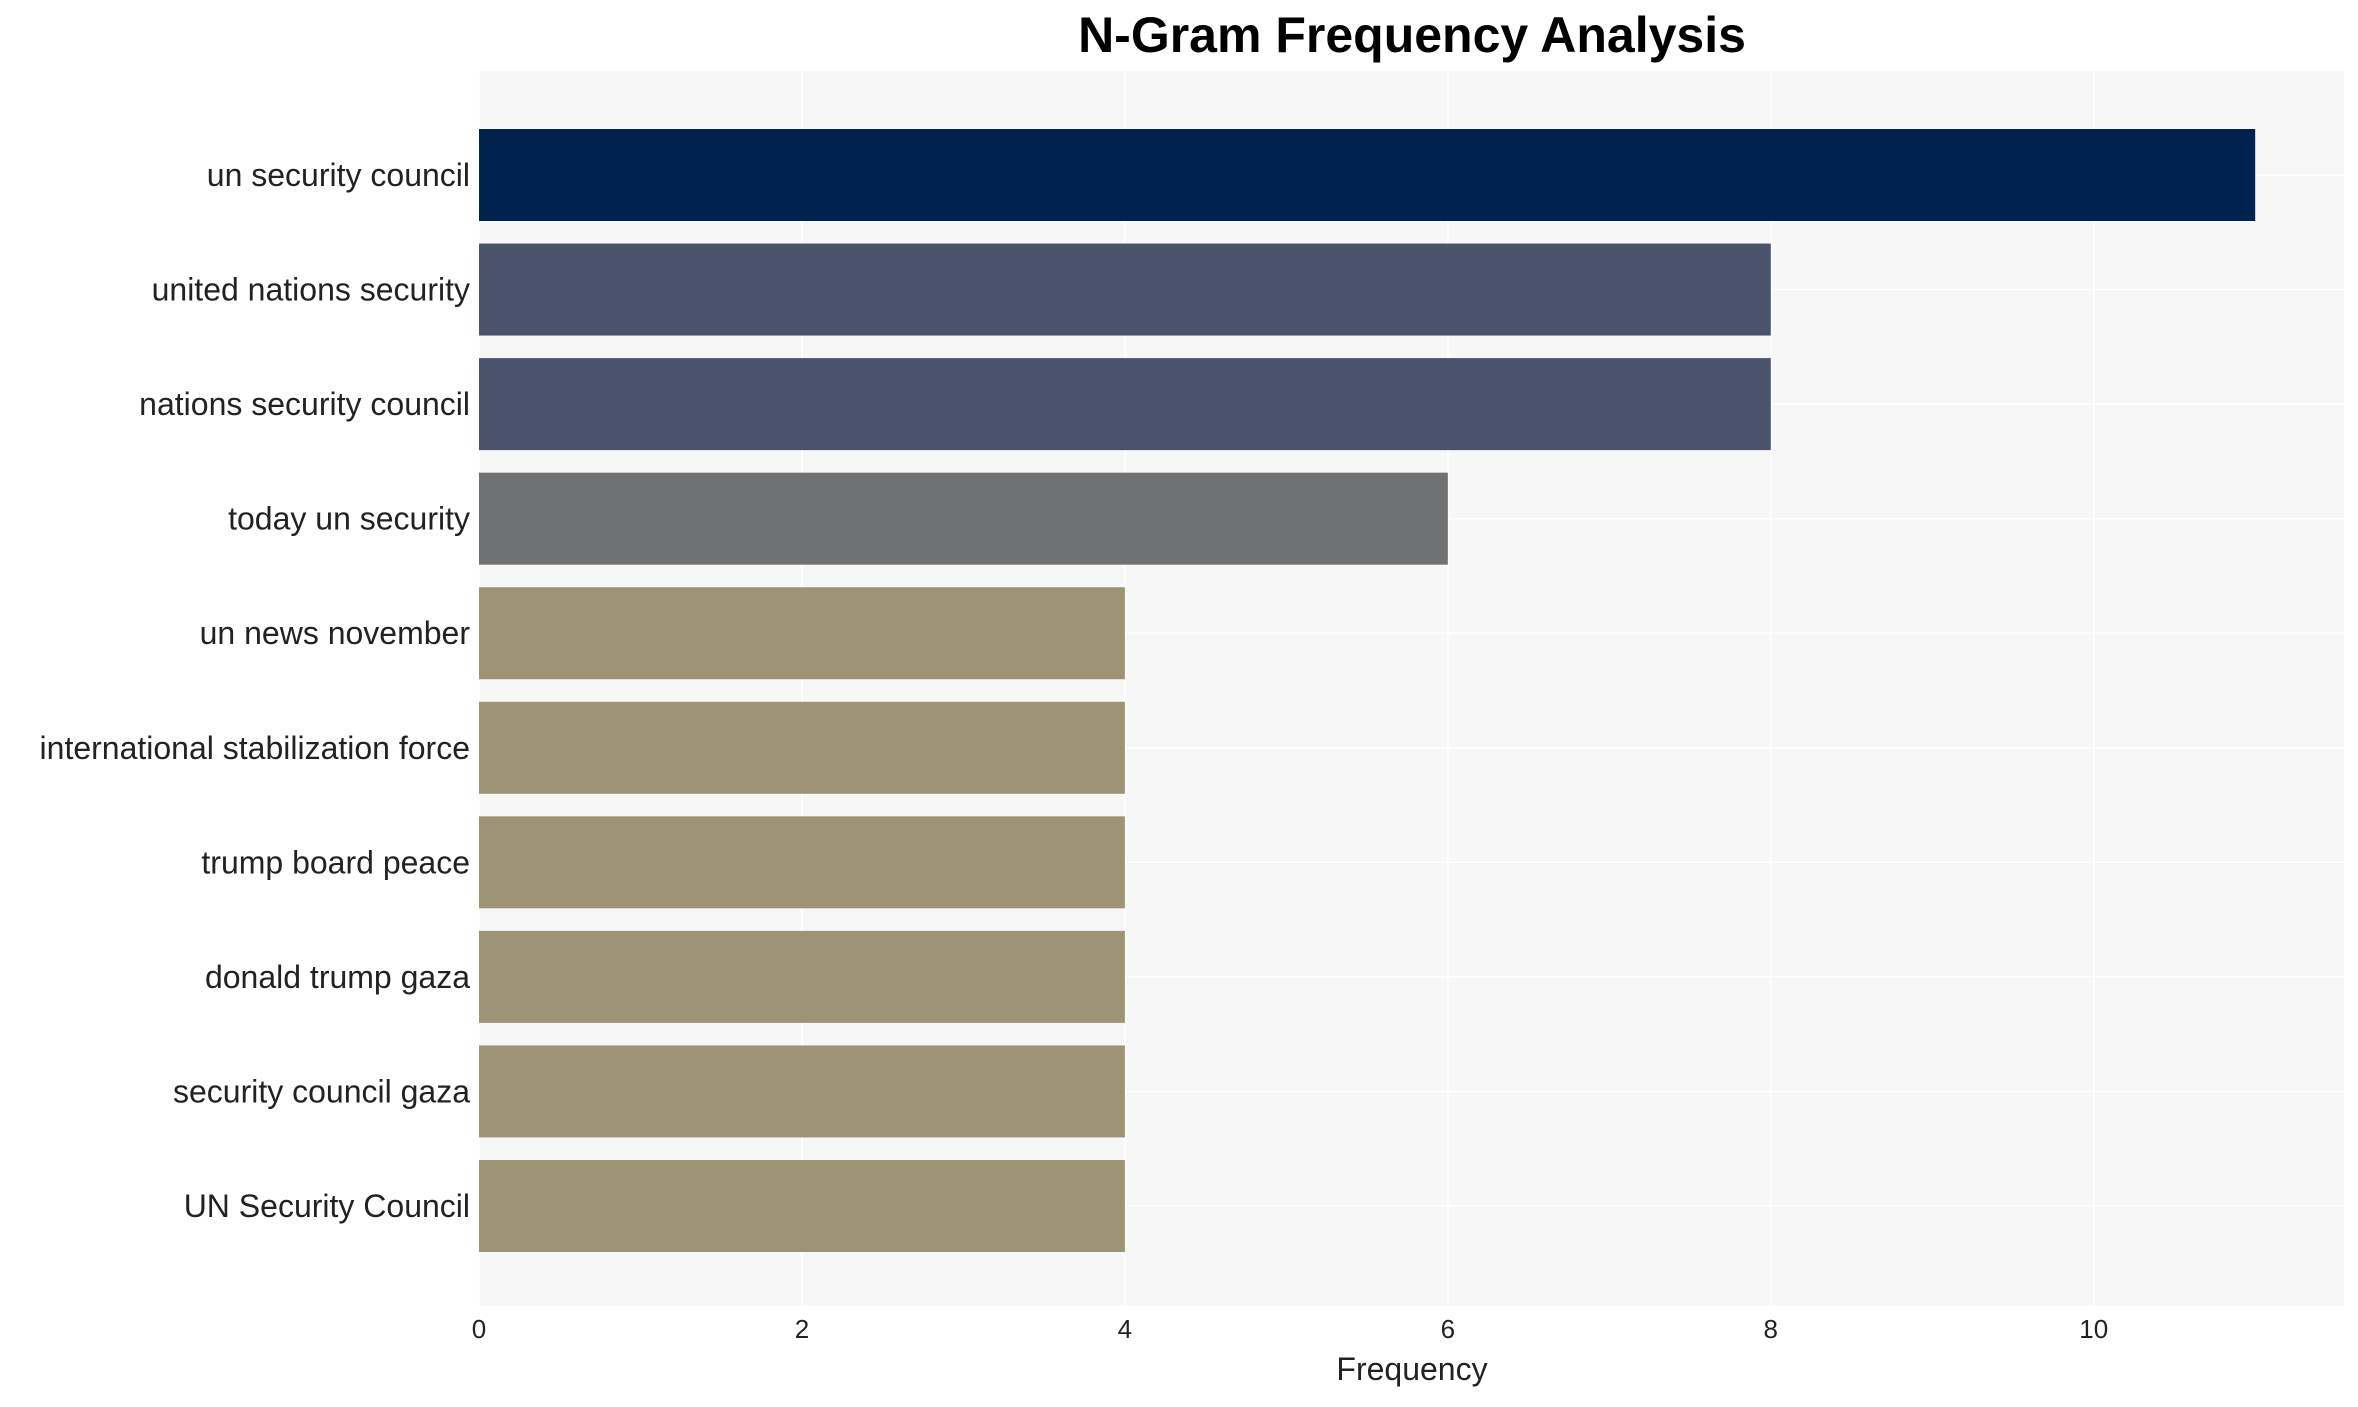 Image resolution: width=2358 pixels, height=1407 pixels. I want to click on x-axis-label: Frequency, so click(1411, 1369).